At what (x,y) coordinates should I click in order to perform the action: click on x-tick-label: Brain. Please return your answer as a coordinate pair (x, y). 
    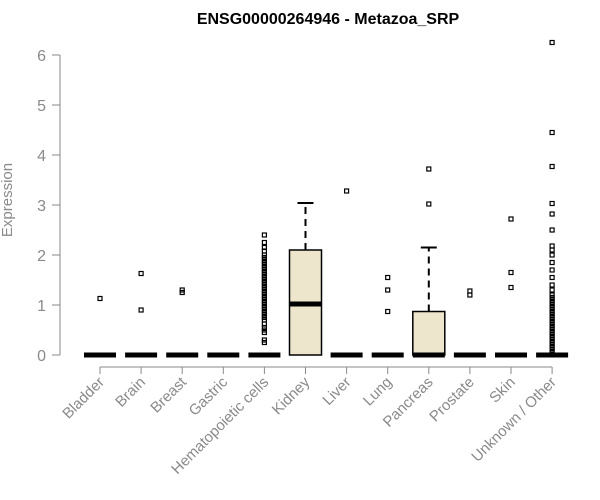
    Looking at the image, I should click on (130, 392).